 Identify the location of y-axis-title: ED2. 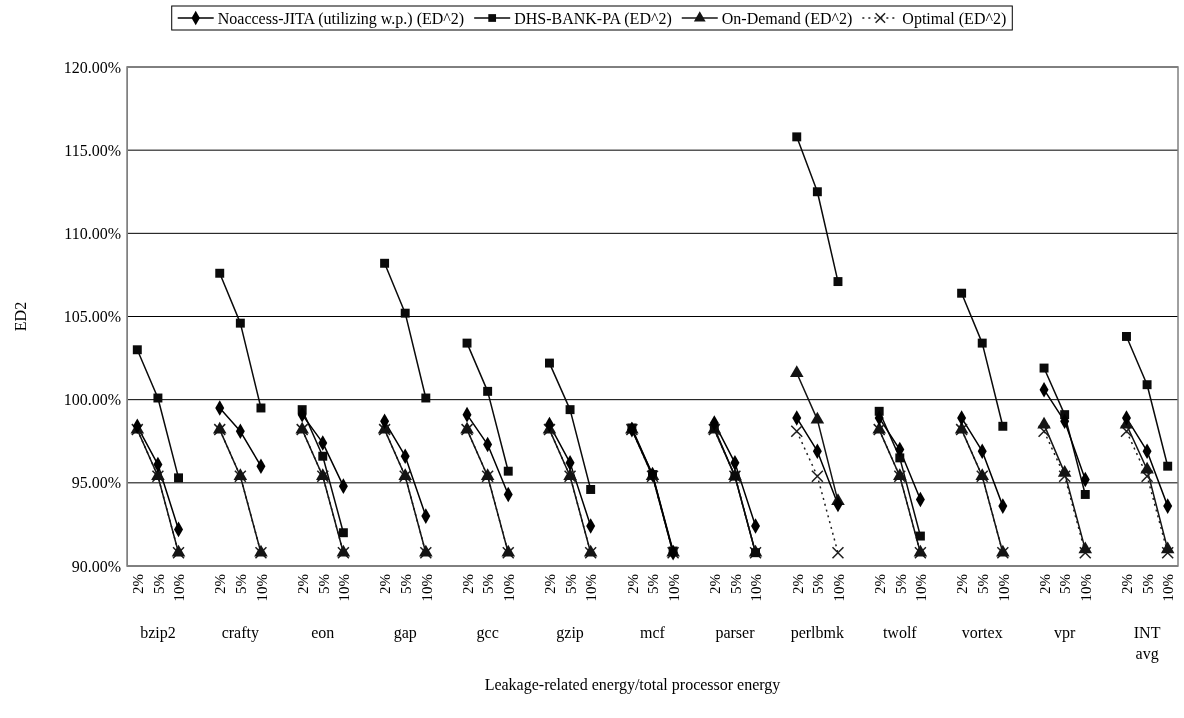
(20, 316).